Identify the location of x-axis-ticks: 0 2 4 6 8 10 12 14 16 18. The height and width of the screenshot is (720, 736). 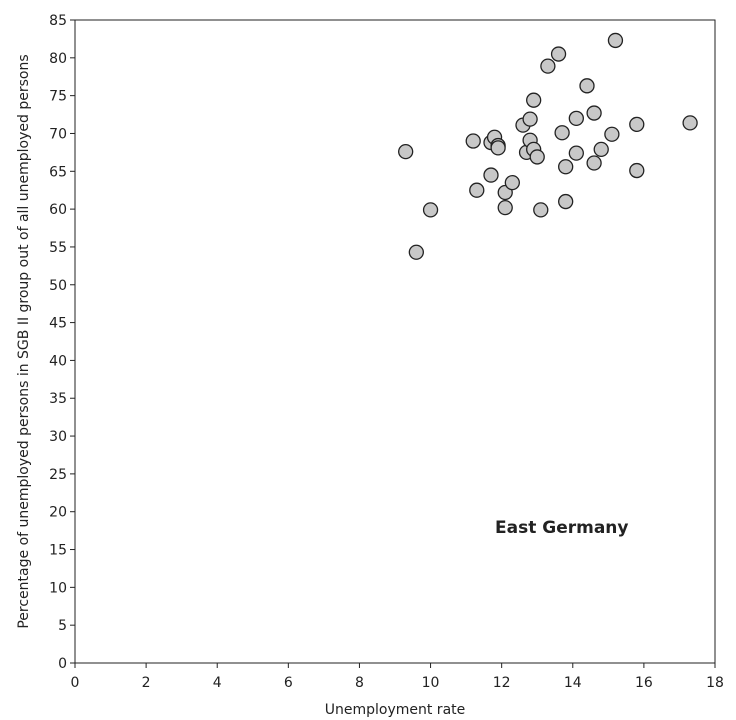
(397, 677).